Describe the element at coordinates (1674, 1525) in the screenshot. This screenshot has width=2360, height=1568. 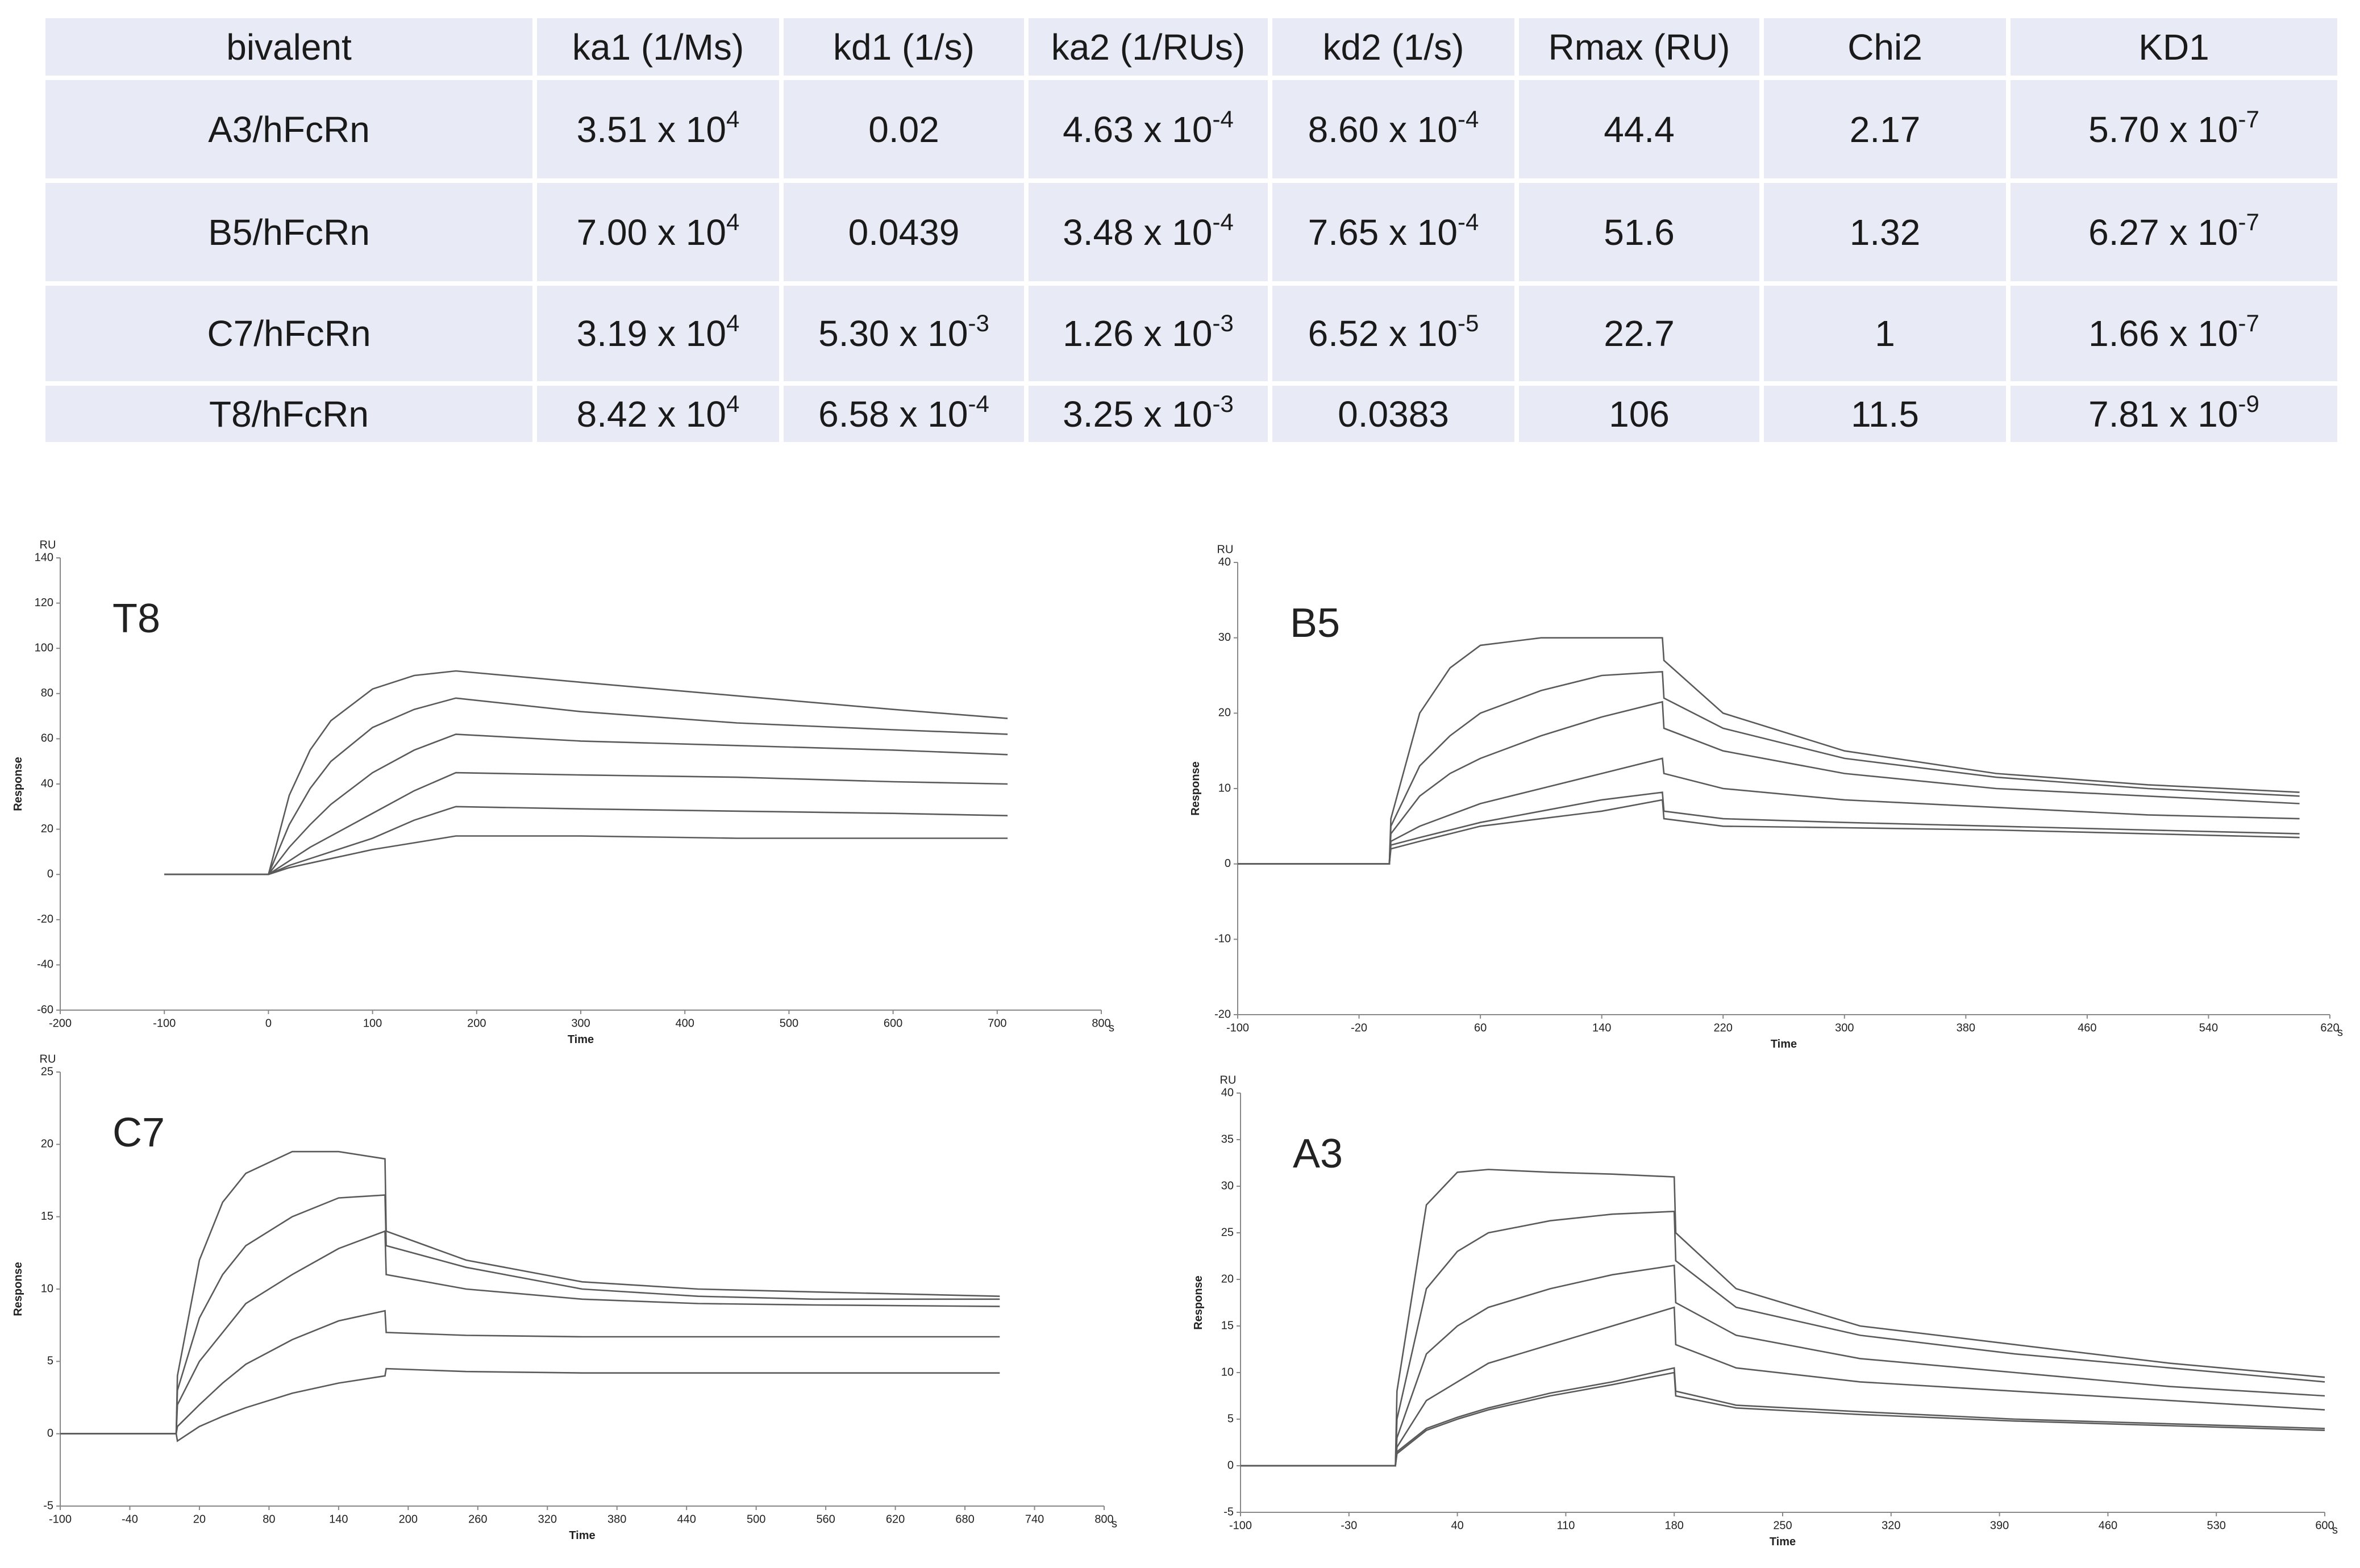
I see `x-tick-label: 180` at that location.